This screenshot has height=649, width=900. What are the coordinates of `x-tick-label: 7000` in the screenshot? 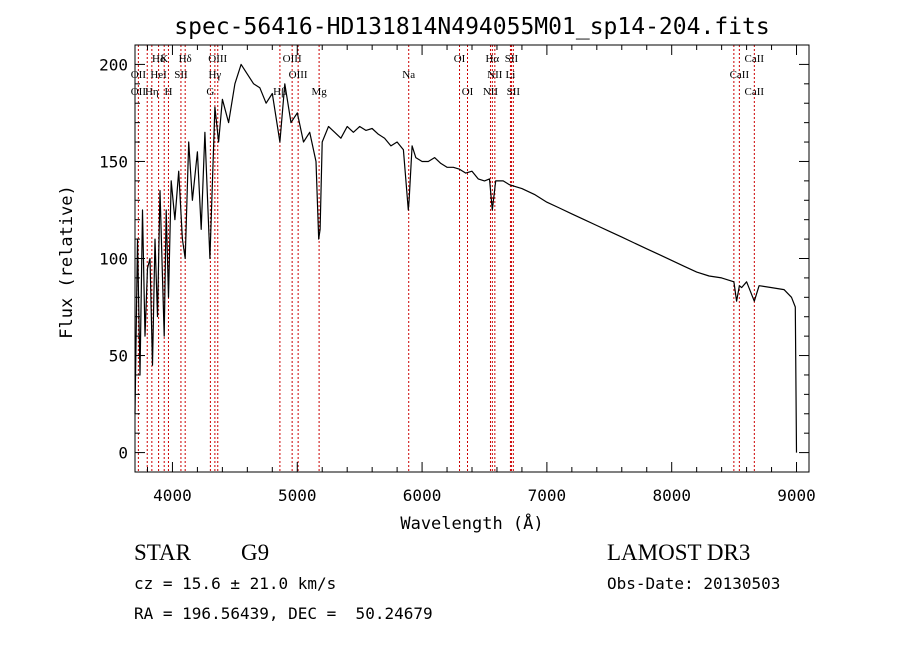 It's located at (547, 495).